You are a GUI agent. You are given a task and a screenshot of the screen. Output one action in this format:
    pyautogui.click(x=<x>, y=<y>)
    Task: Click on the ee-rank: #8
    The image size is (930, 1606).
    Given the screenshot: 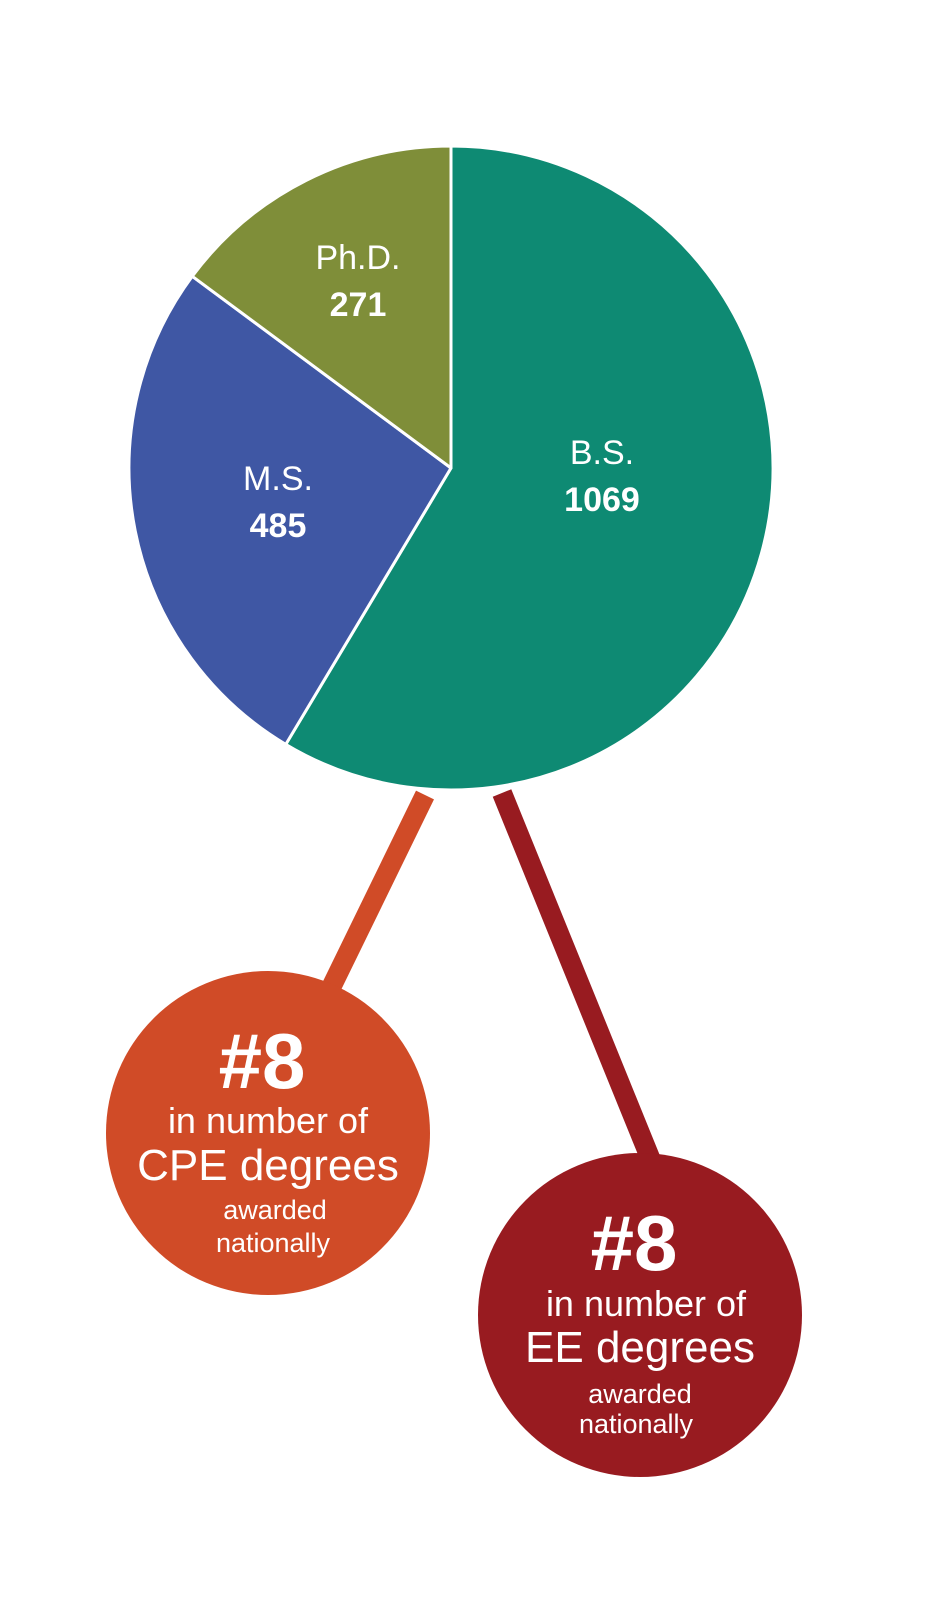 What is the action you would take?
    pyautogui.click(x=634, y=1243)
    